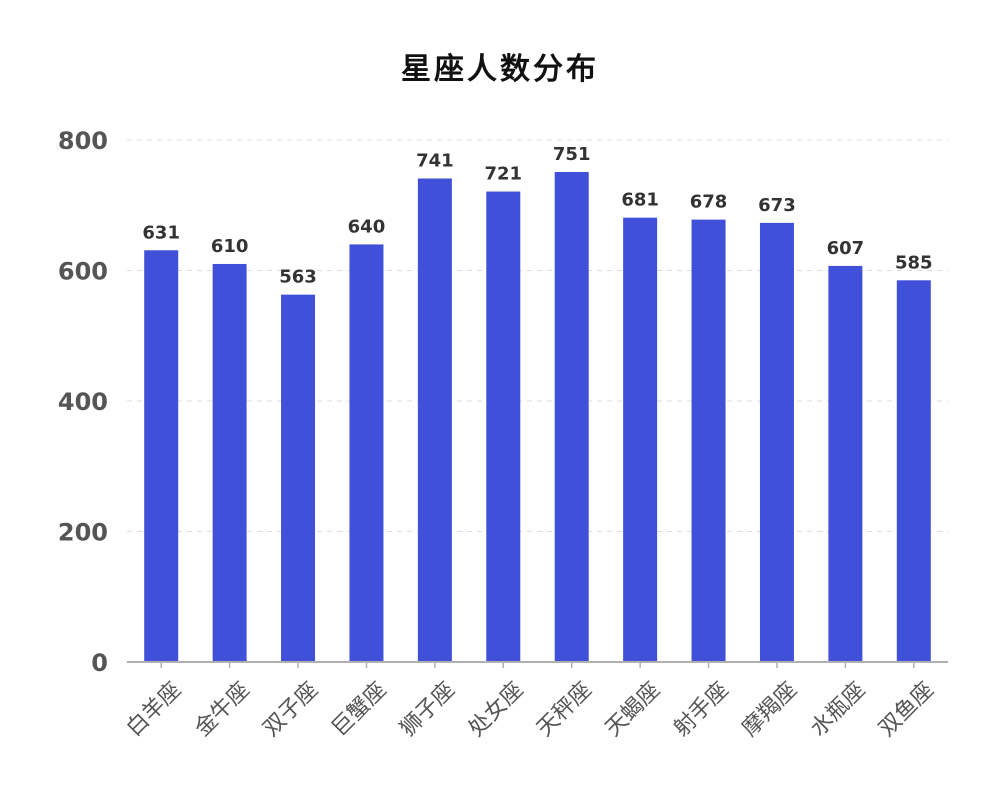 The height and width of the screenshot is (800, 1000). What do you see at coordinates (500, 69) in the screenshot?
I see `chart-title: 星座人数分布` at bounding box center [500, 69].